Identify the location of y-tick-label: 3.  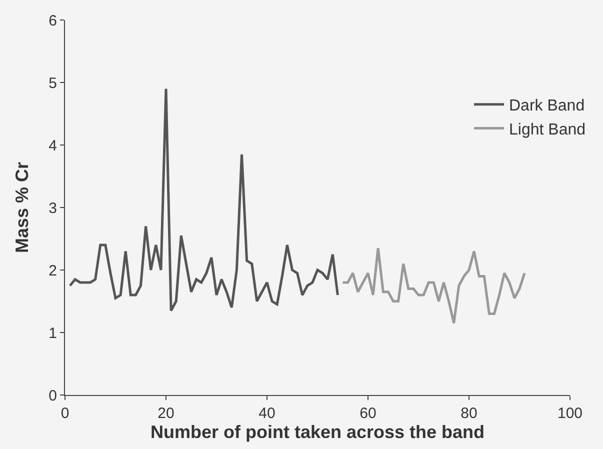
(52, 208).